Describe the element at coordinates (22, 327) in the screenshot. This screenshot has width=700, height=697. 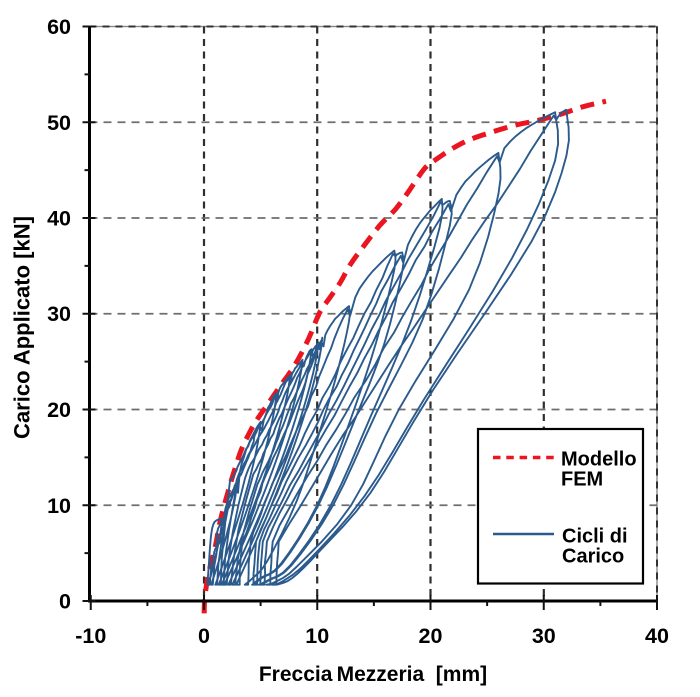
I see `svg-text: Carico Applicato [kN]` at that location.